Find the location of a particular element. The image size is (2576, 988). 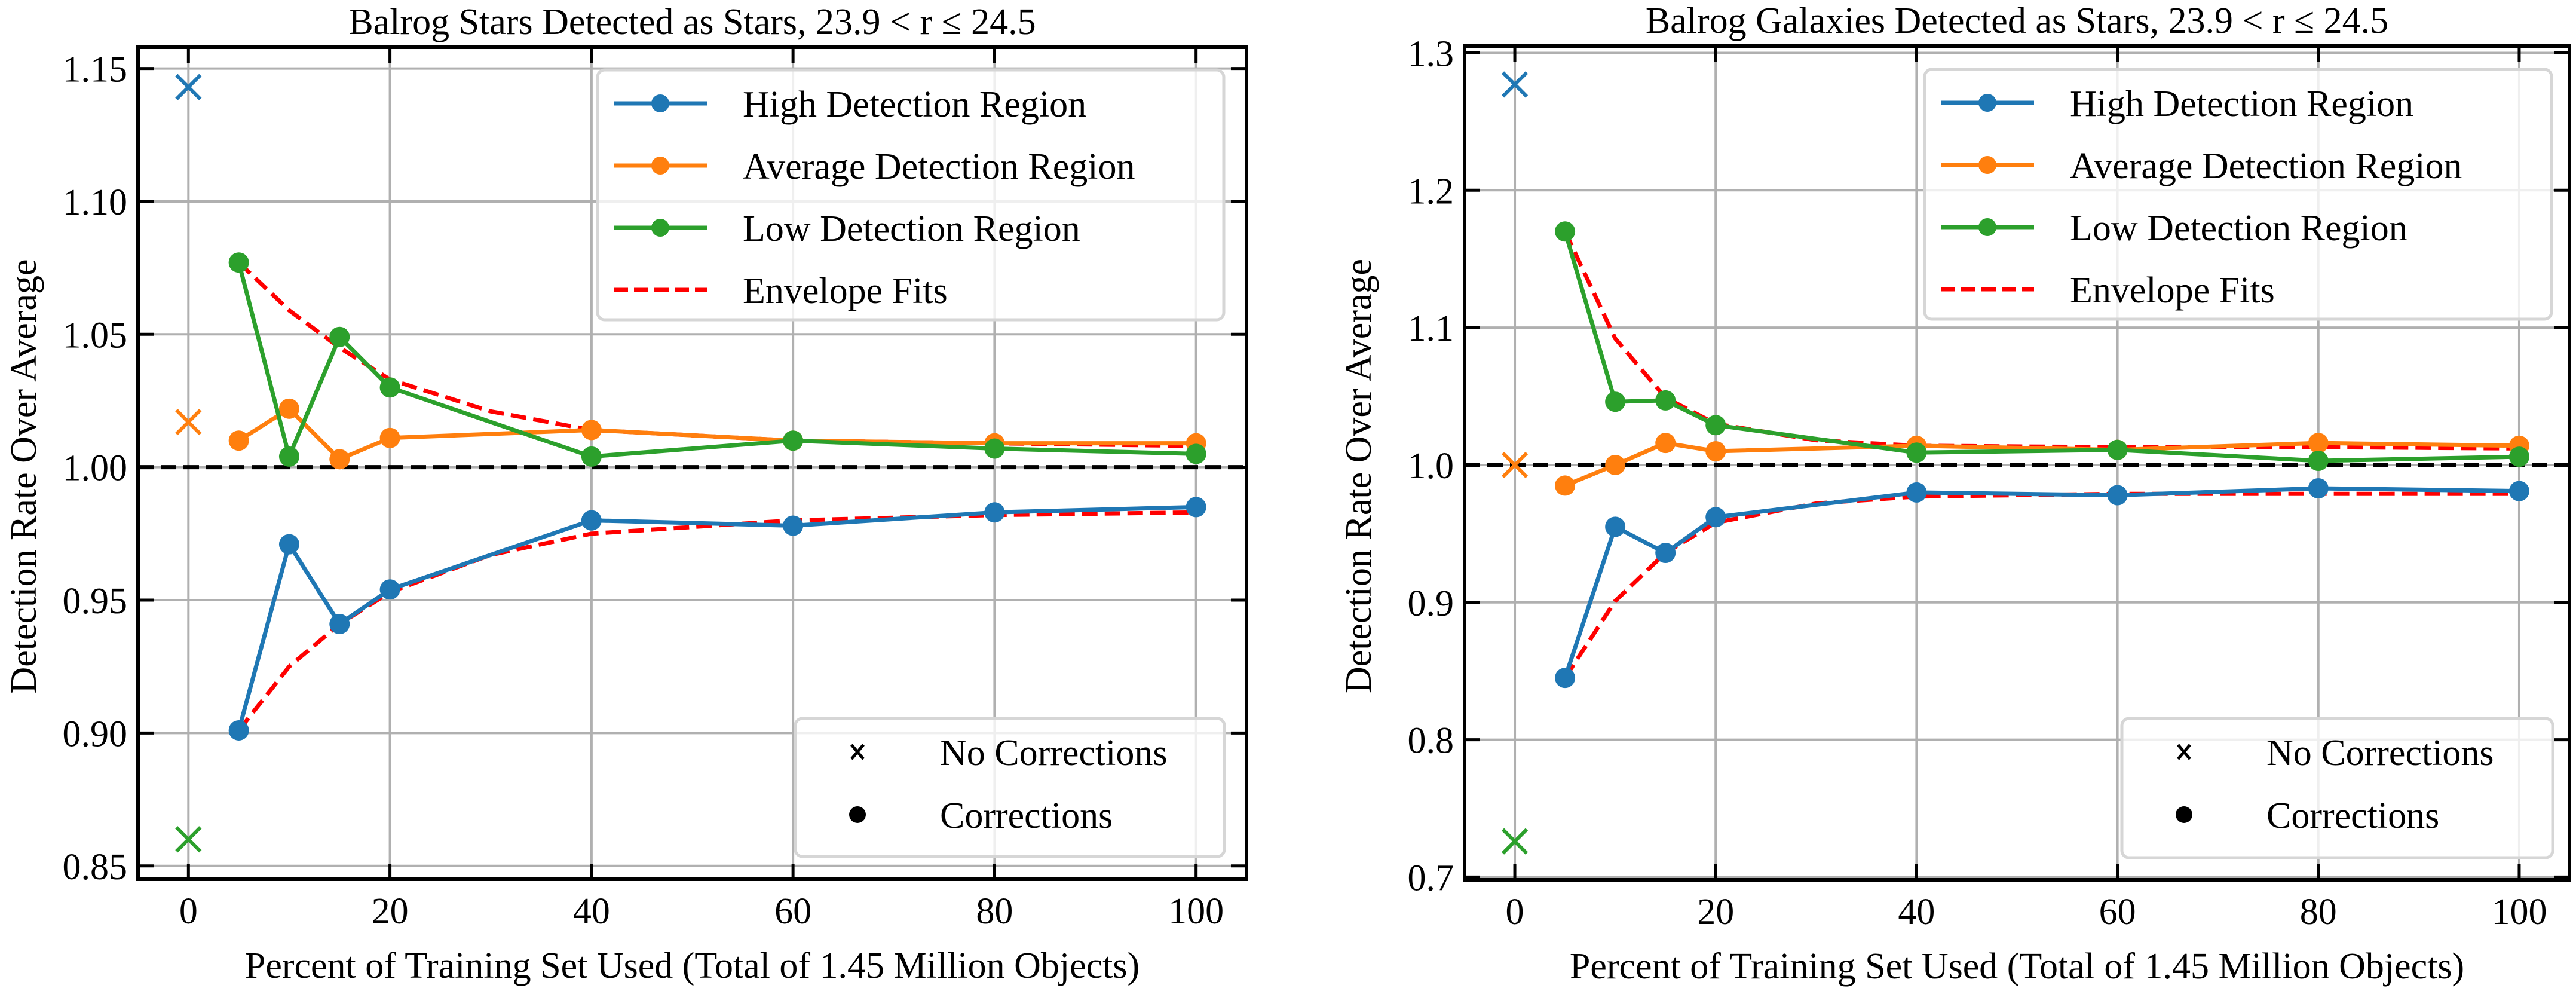

y-tick-label: 0.9 is located at coordinates (1431, 604).